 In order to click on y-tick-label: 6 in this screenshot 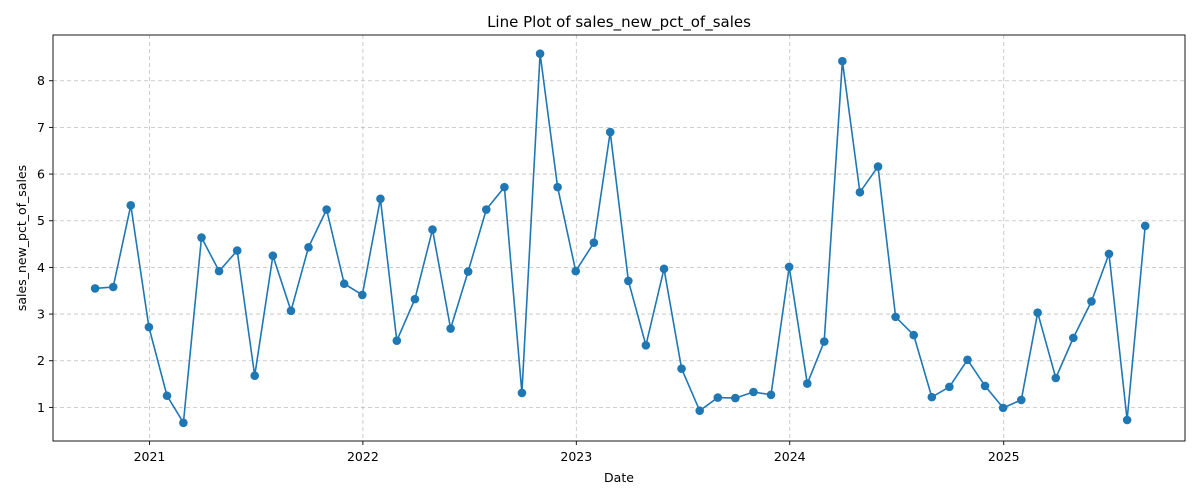, I will do `click(41, 174)`.